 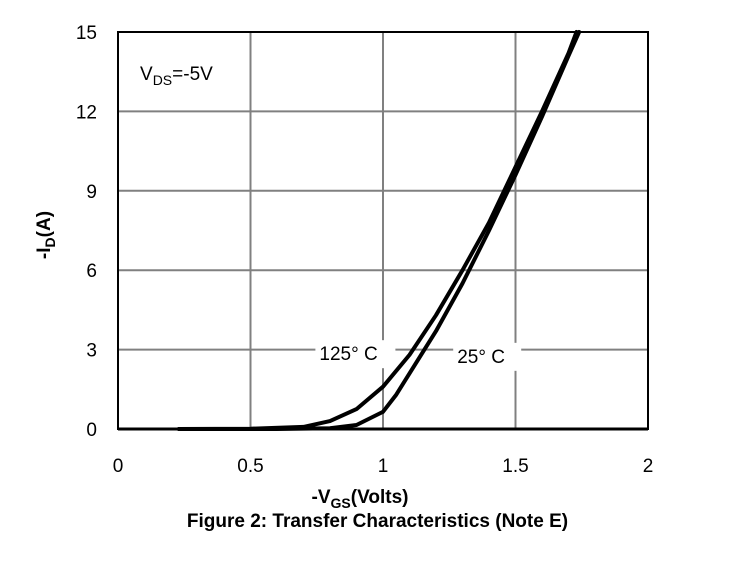 What do you see at coordinates (86, 232) in the screenshot?
I see `y-tick-labels: 0 3 6 9 12 15` at bounding box center [86, 232].